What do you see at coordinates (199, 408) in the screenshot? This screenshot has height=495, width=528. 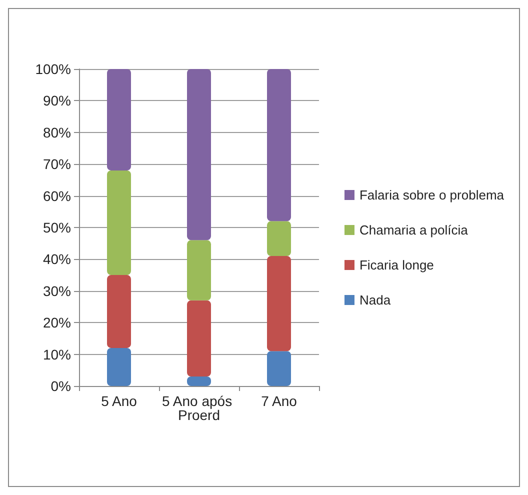 I see `x-tick-label: 5 Ano após Proerd` at bounding box center [199, 408].